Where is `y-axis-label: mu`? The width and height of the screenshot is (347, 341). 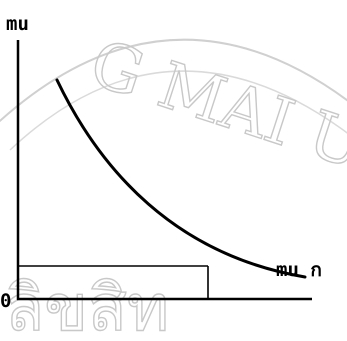
y-axis-label: mu is located at coordinates (17, 24).